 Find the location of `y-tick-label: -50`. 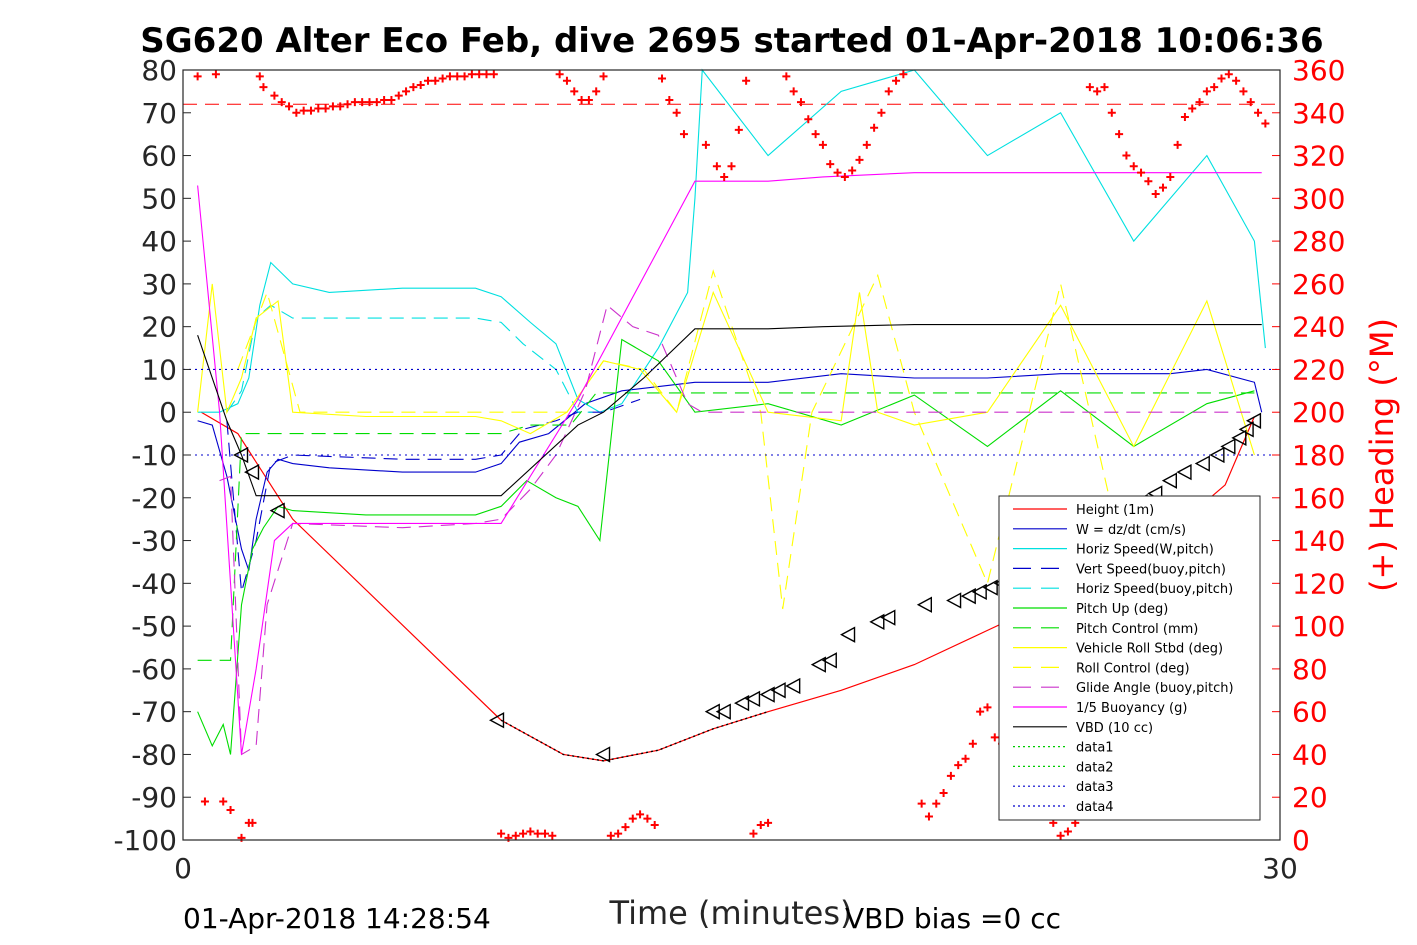

y-tick-label: -50 is located at coordinates (154, 626).